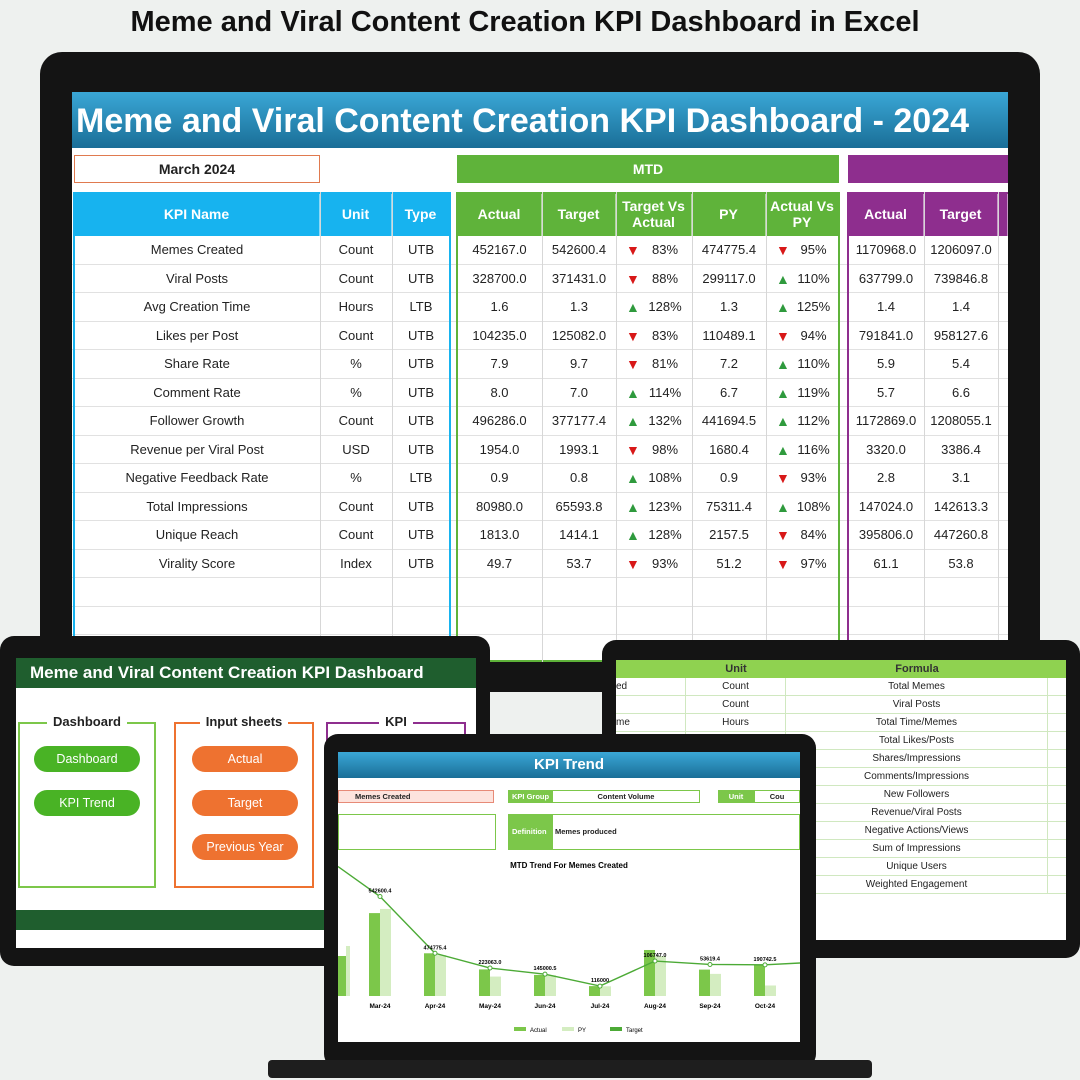 This screenshot has width=1080, height=1080. What do you see at coordinates (396, 721) in the screenshot?
I see `group-kpi-title: KPI` at bounding box center [396, 721].